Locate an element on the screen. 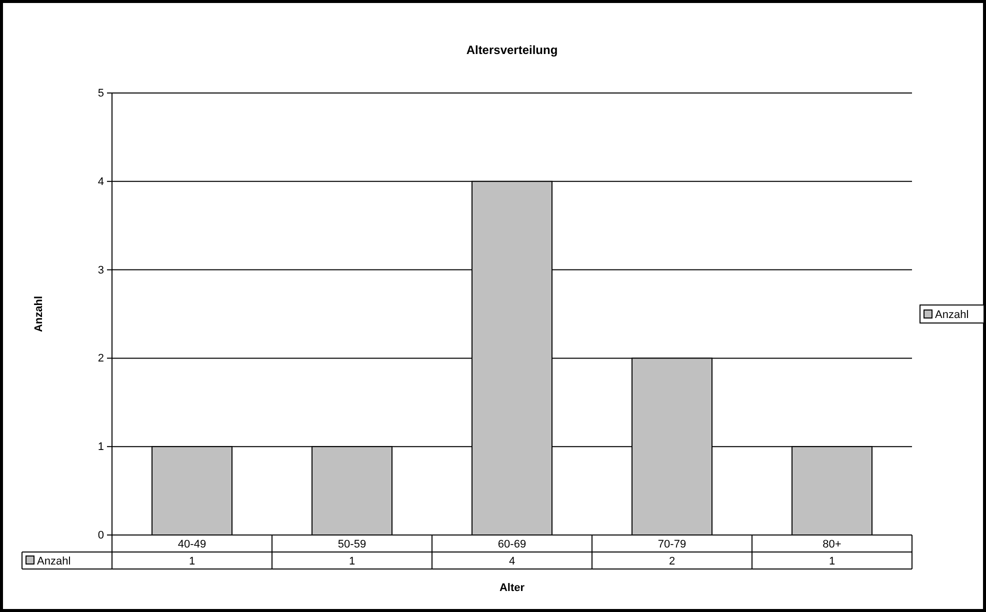 Image resolution: width=986 pixels, height=612 pixels. y-tick-label: 2 is located at coordinates (101, 358).